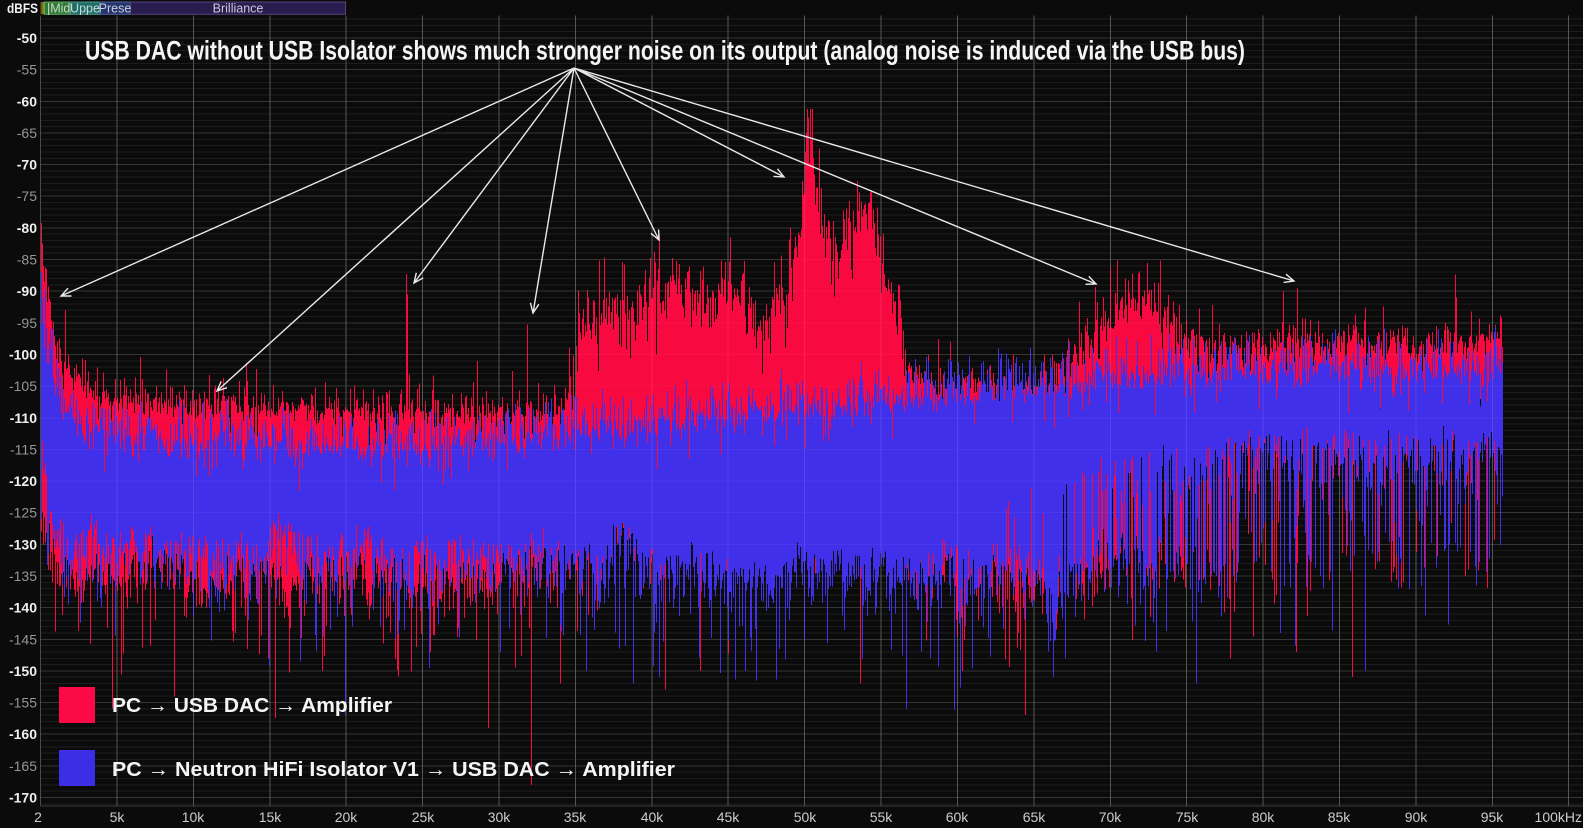 Image resolution: width=1583 pixels, height=828 pixels. Describe the element at coordinates (38, 817) in the screenshot. I see `svg-text: 2` at that location.